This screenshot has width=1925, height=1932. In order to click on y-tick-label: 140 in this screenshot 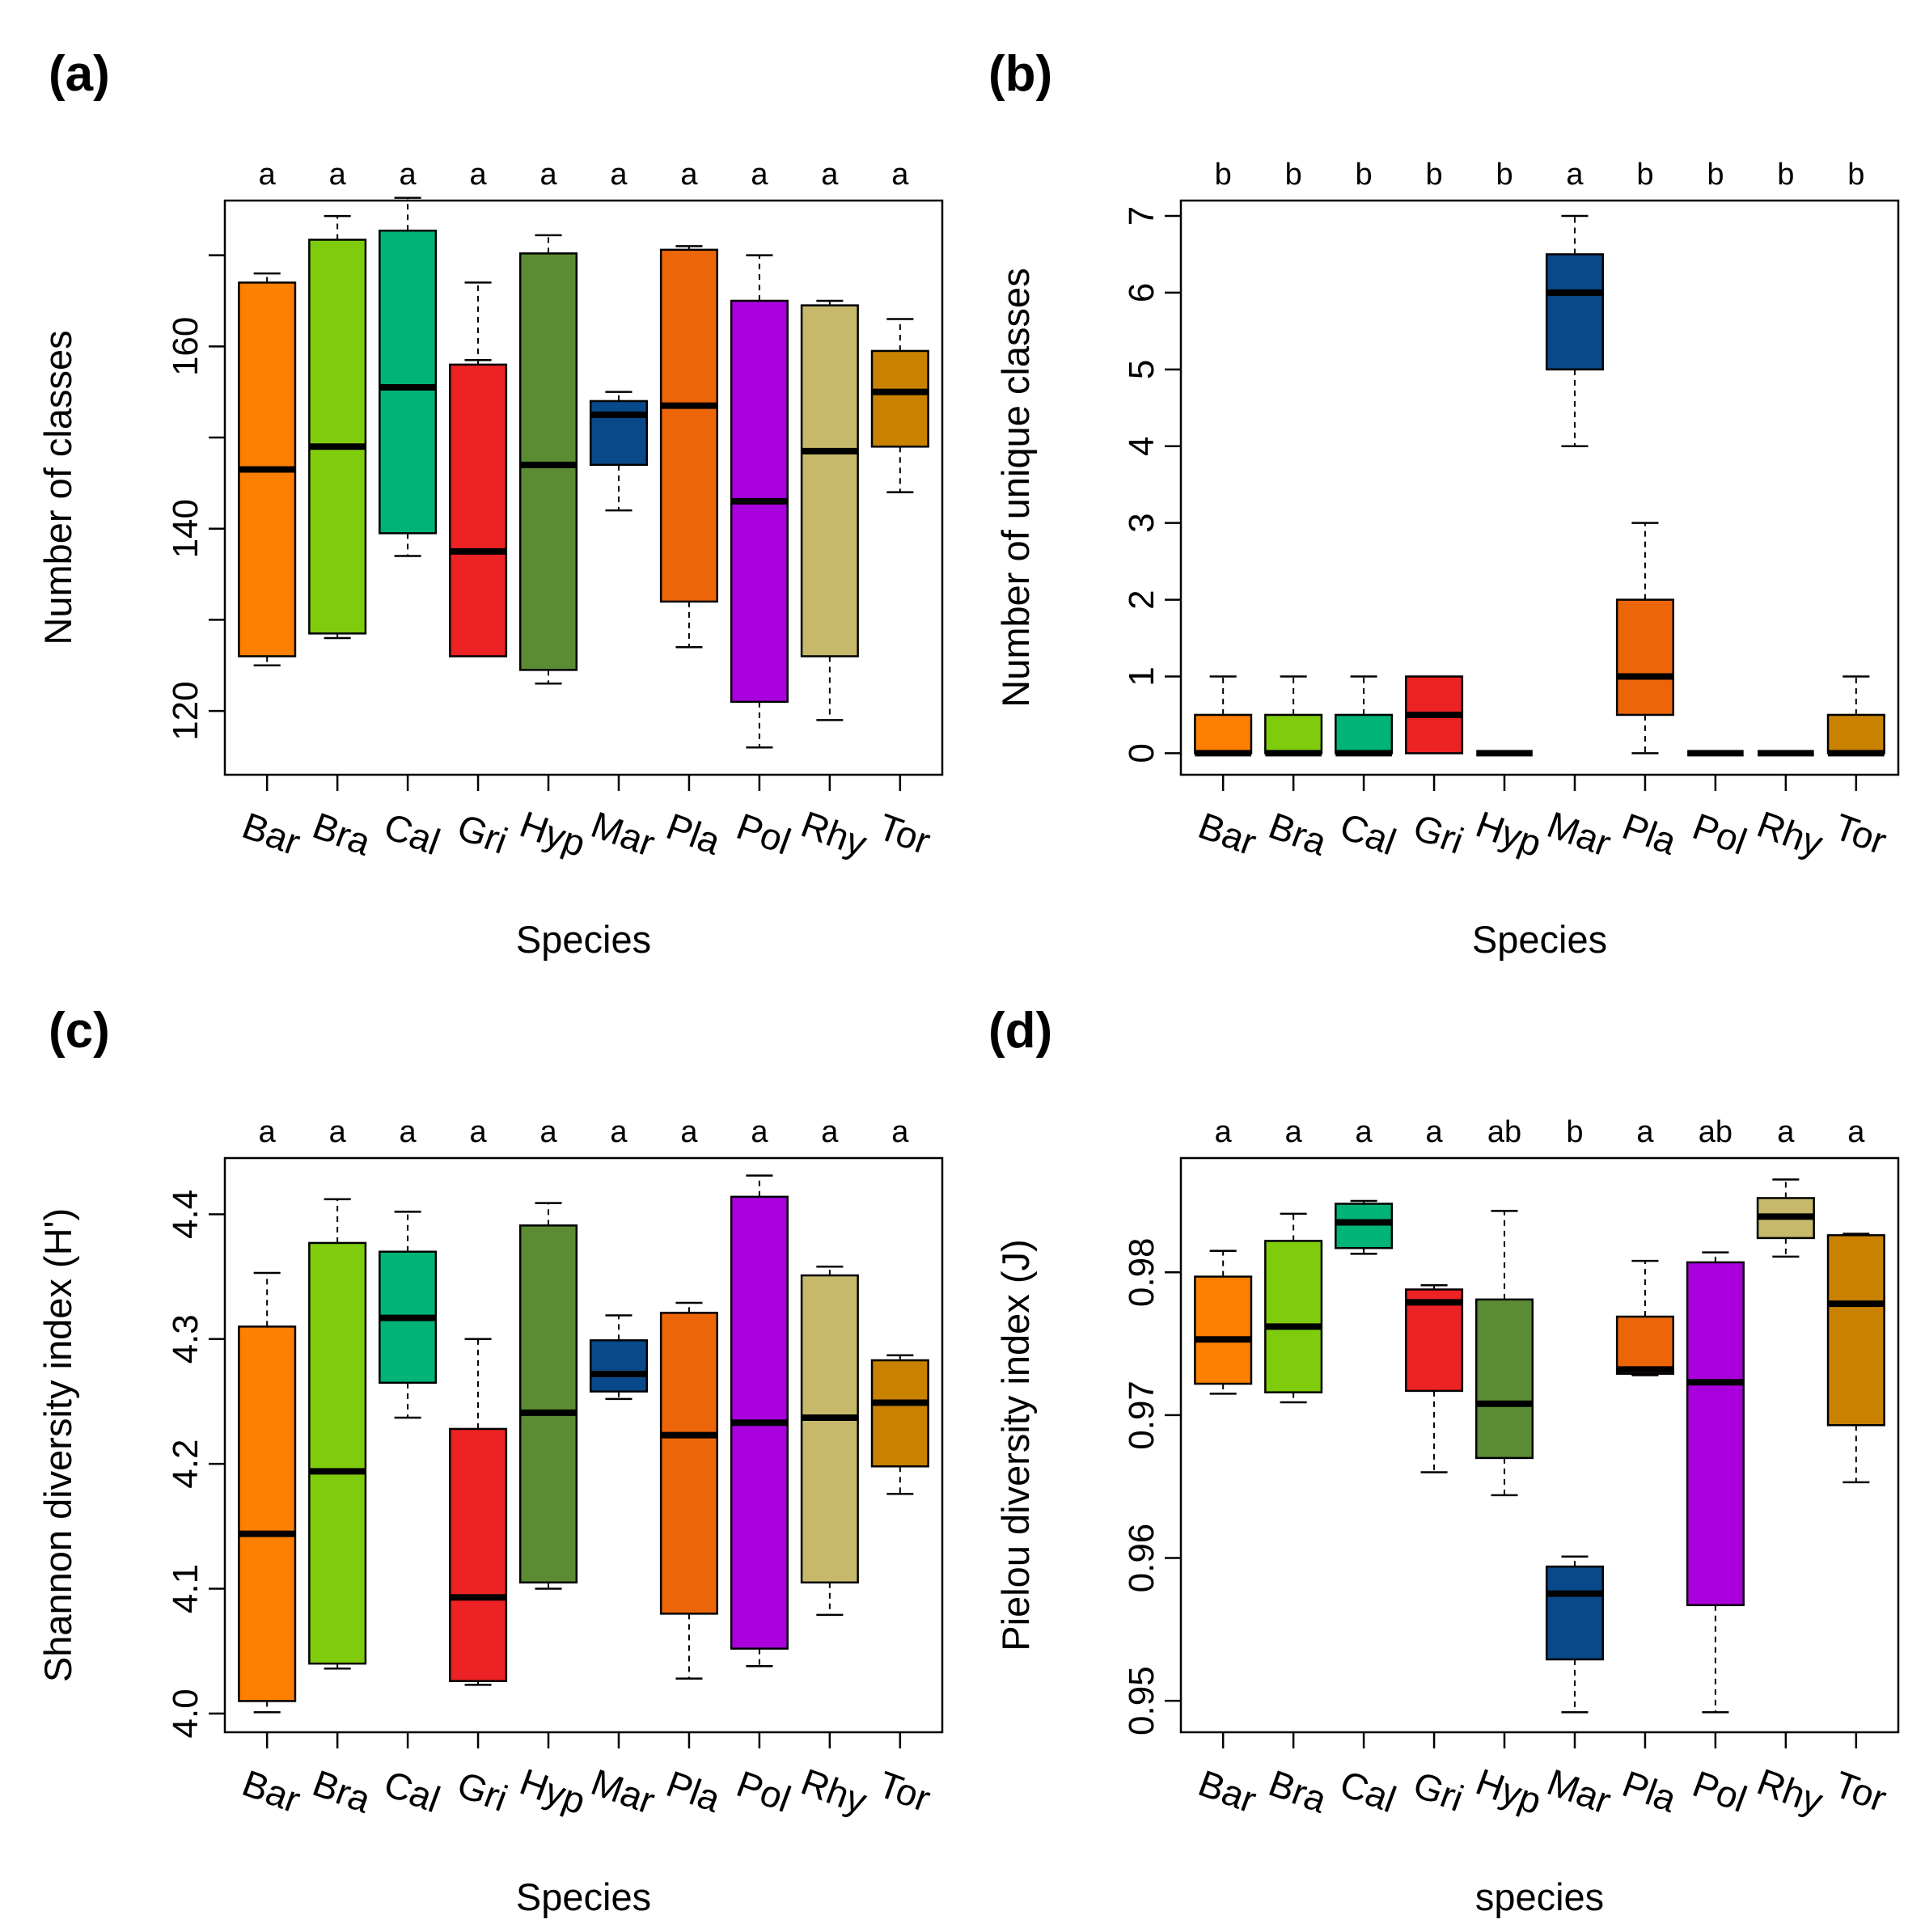, I will do `click(185, 529)`.